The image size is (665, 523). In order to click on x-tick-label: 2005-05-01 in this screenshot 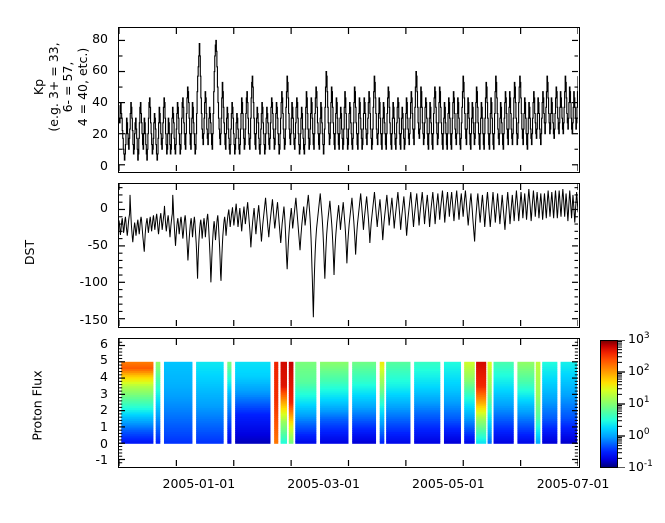, I will do `click(448, 483)`.